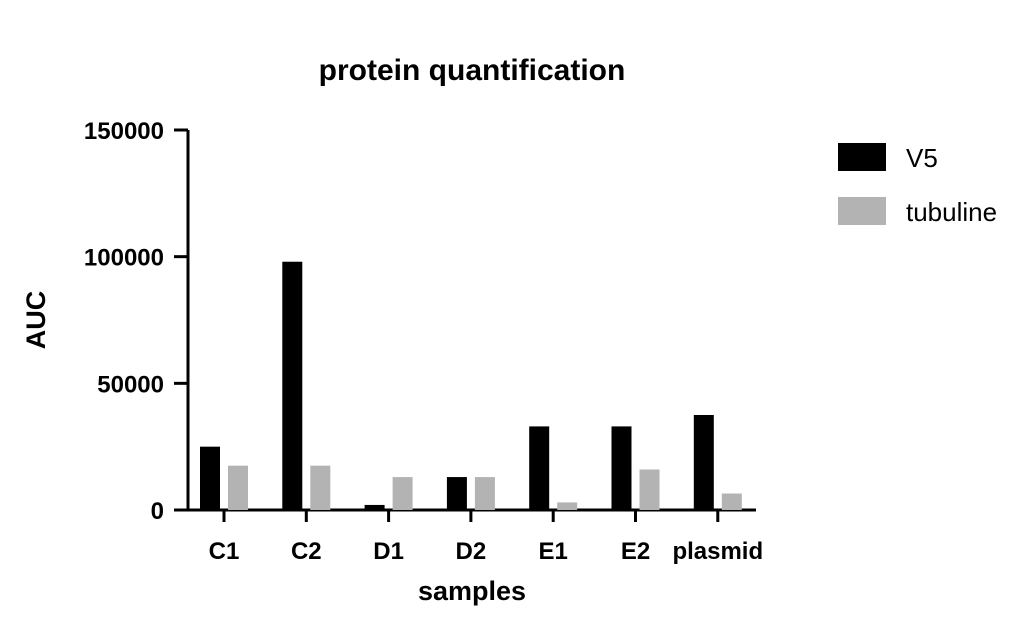 The width and height of the screenshot is (1026, 622). Describe the element at coordinates (124, 131) in the screenshot. I see `y-tick-label: 150000` at that location.